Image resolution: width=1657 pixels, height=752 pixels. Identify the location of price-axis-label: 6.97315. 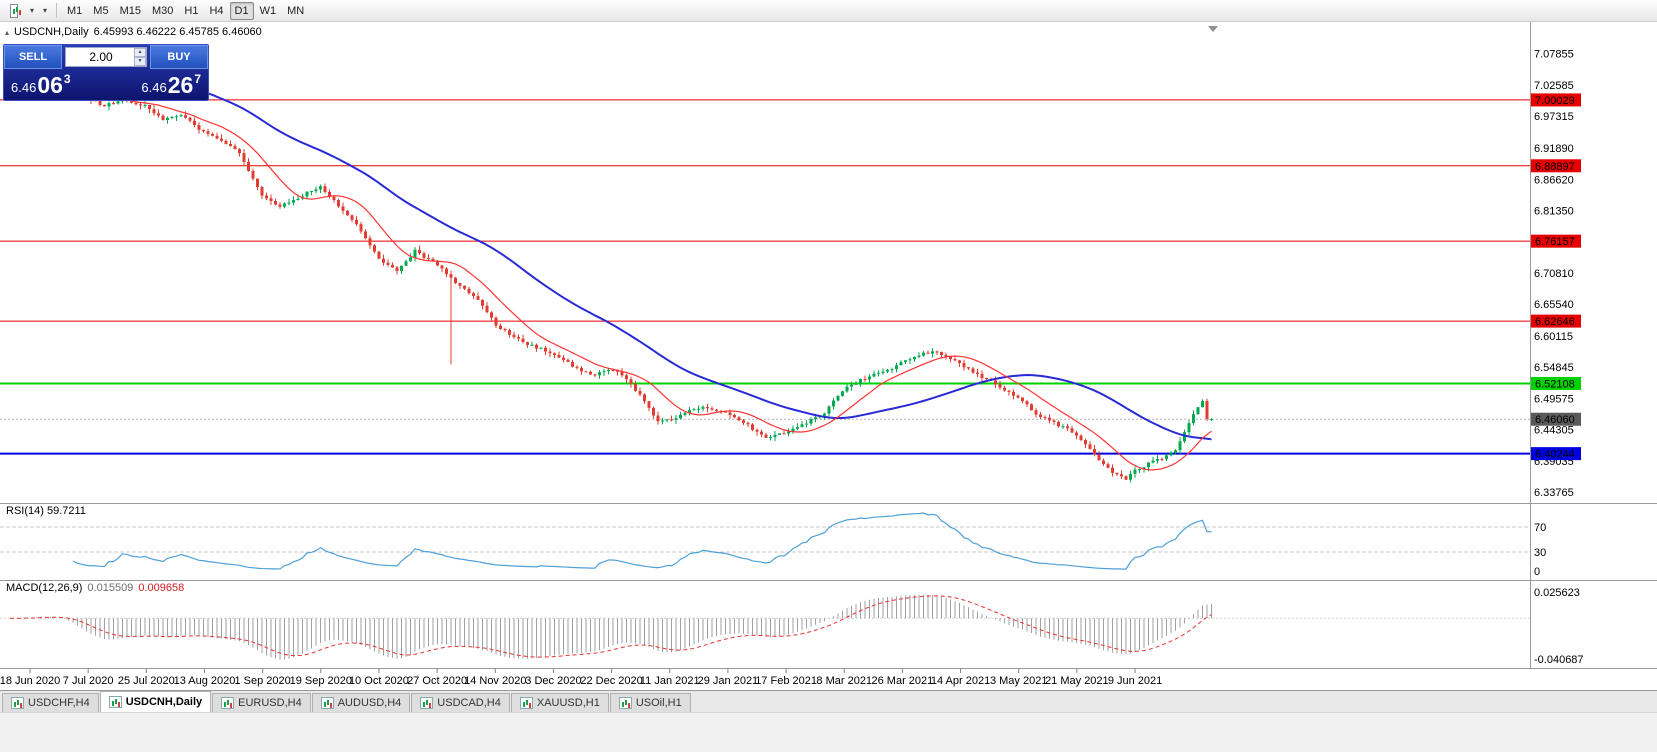
(1554, 117).